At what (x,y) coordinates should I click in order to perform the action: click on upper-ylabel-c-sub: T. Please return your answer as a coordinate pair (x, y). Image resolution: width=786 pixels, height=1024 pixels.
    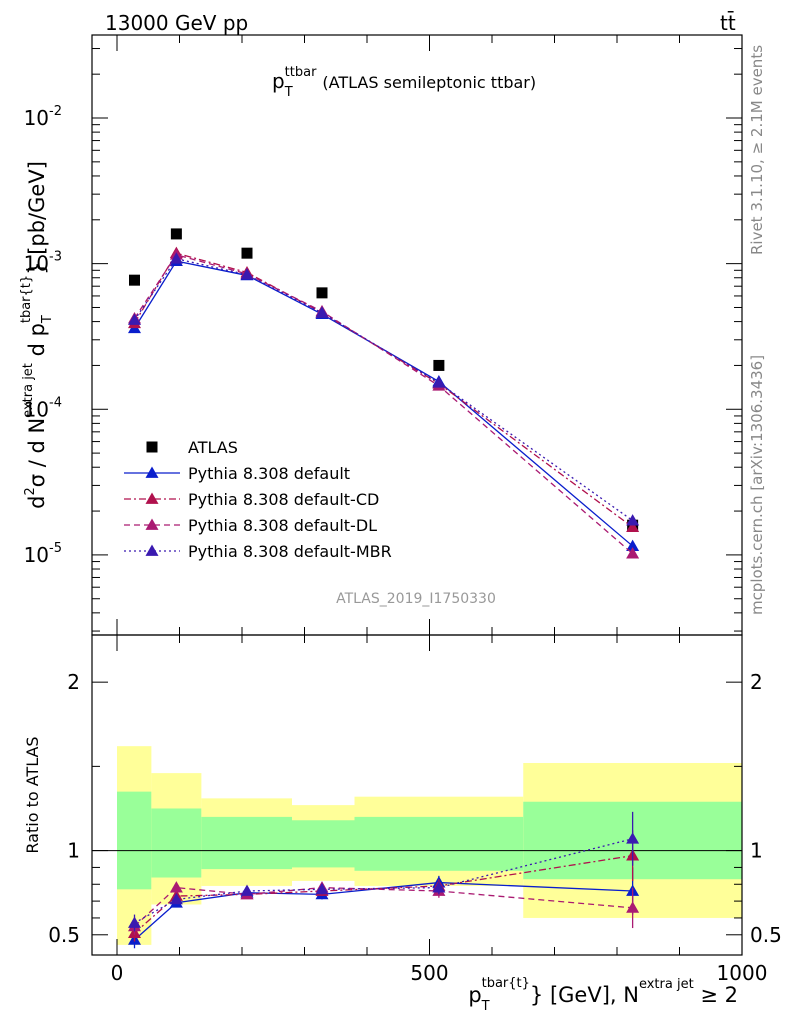
    Looking at the image, I should click on (47, 319).